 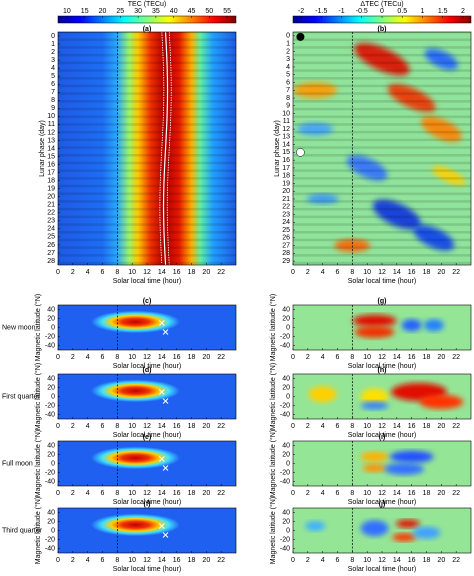 What do you see at coordinates (382, 437) in the screenshot?
I see `panel-label: (i)` at bounding box center [382, 437].